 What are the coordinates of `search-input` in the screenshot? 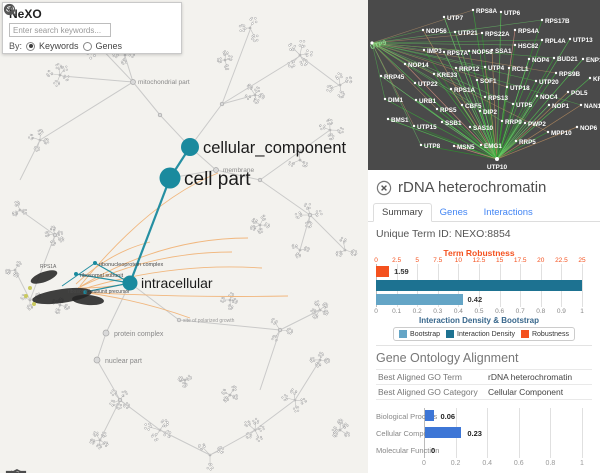 It's located at (60, 30).